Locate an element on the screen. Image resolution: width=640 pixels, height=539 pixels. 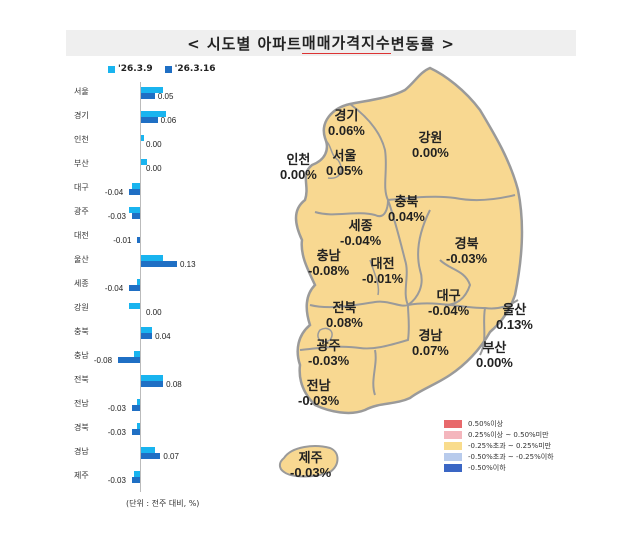
bar-row: 경북 -0.03 is located at coordinates (156, 430).